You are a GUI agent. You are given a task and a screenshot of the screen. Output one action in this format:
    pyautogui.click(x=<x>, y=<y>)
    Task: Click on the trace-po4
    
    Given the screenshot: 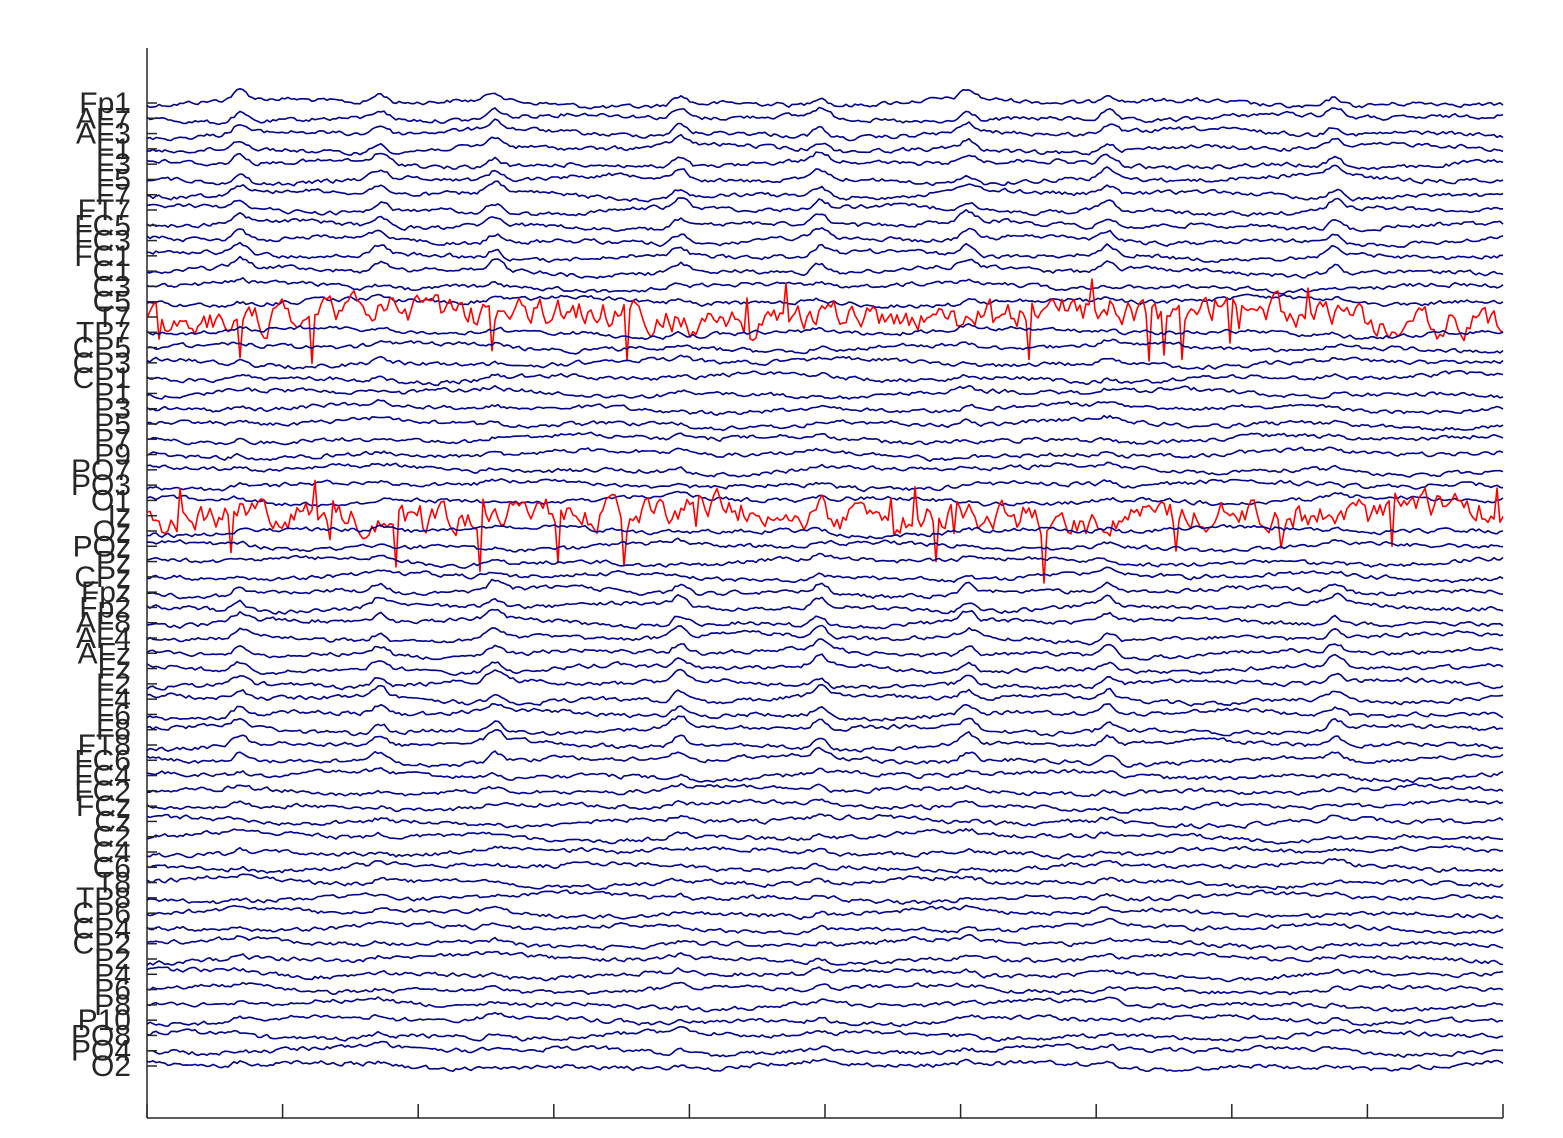 What is the action you would take?
    pyautogui.click(x=825, y=1049)
    